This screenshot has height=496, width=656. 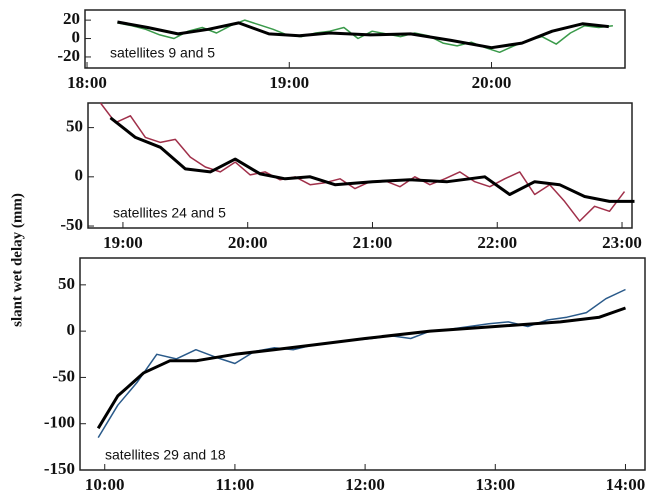 I want to click on y-axis-label: slant wet delay (mm), so click(x=17, y=260).